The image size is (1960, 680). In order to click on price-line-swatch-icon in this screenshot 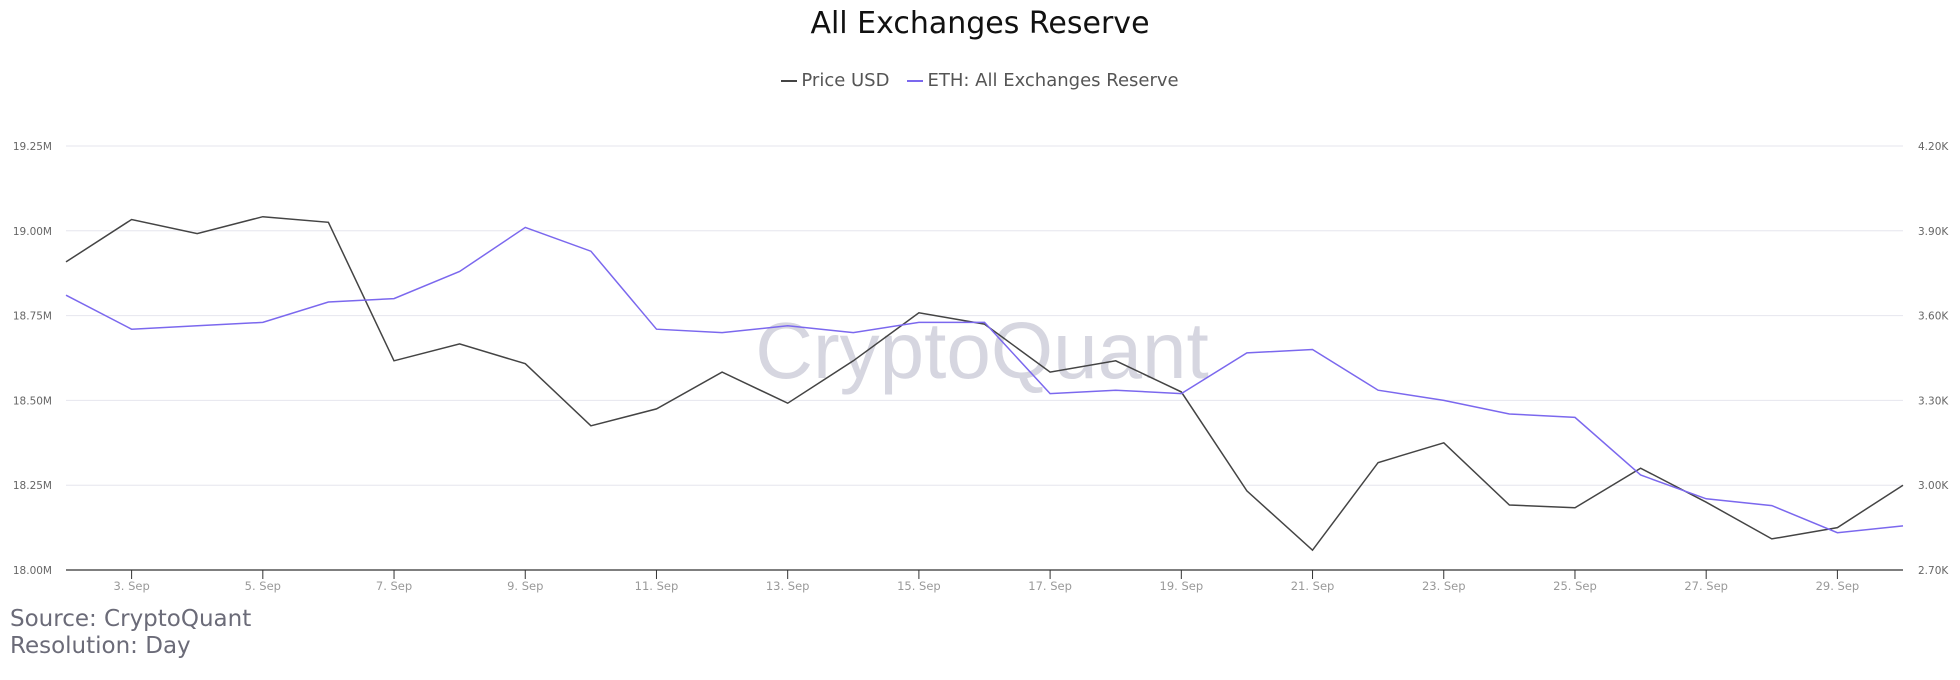, I will do `click(789, 80)`.